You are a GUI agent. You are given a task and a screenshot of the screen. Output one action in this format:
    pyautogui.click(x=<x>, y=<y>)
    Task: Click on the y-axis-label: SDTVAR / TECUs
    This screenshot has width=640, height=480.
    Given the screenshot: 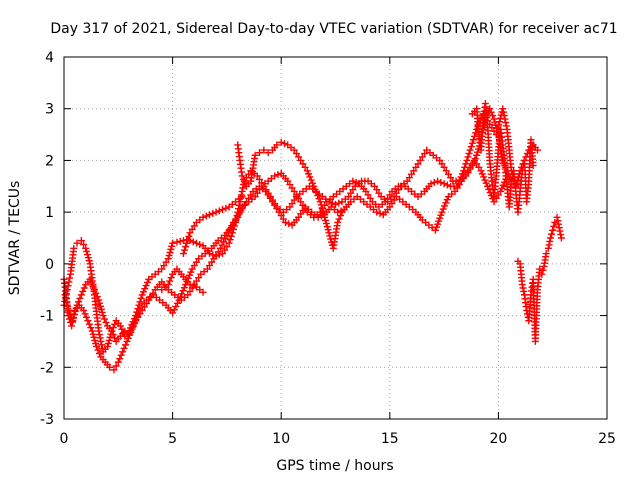 What is the action you would take?
    pyautogui.click(x=15, y=238)
    